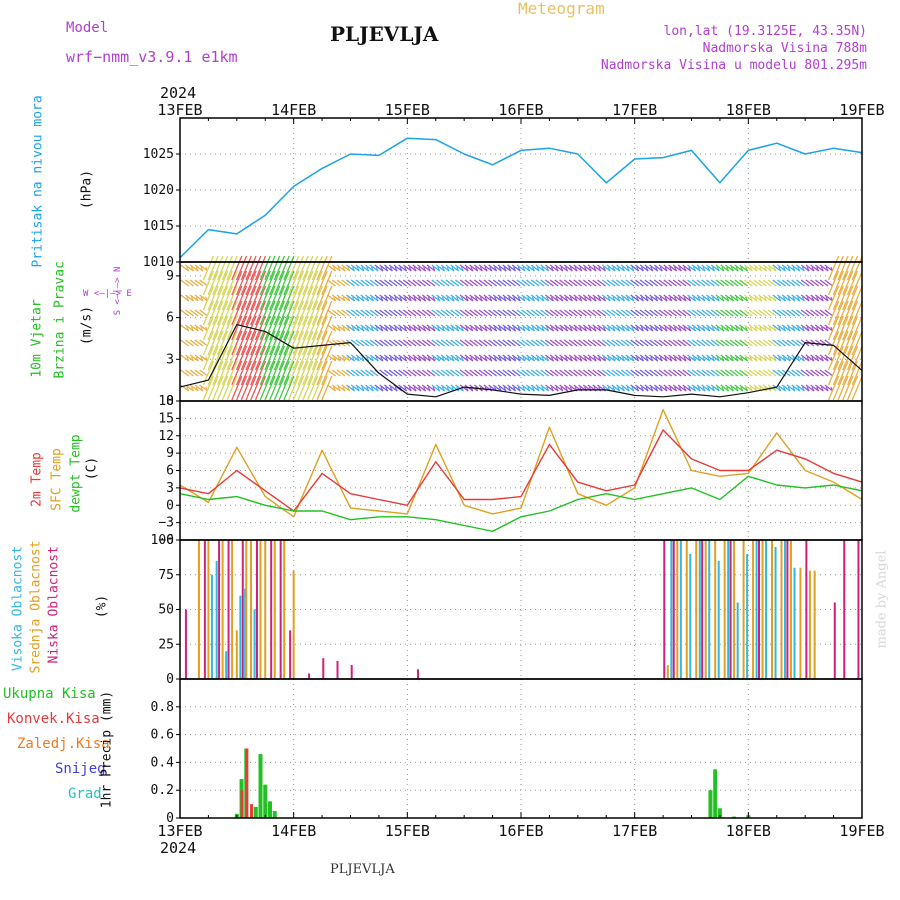 Image resolution: width=900 pixels, height=900 pixels. What do you see at coordinates (719, 813) in the screenshot?
I see `precip-total-bar` at bounding box center [719, 813].